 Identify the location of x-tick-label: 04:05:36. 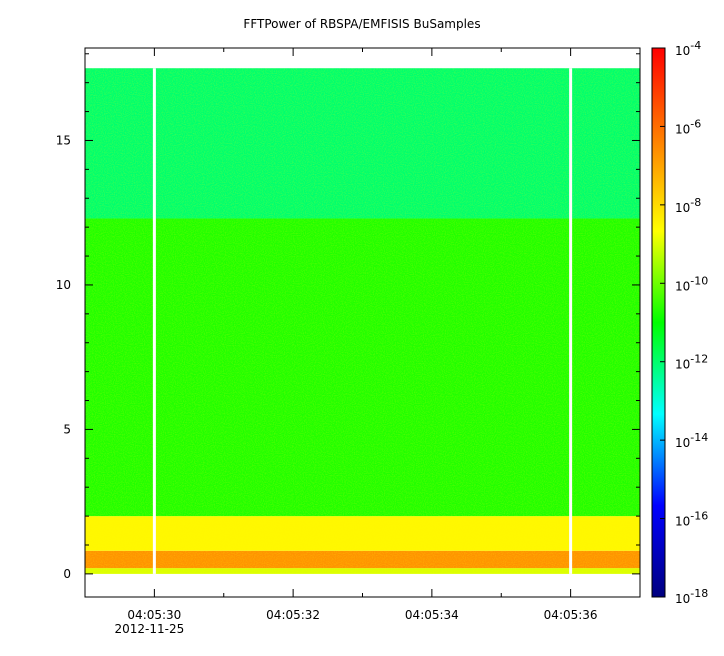
(571, 615).